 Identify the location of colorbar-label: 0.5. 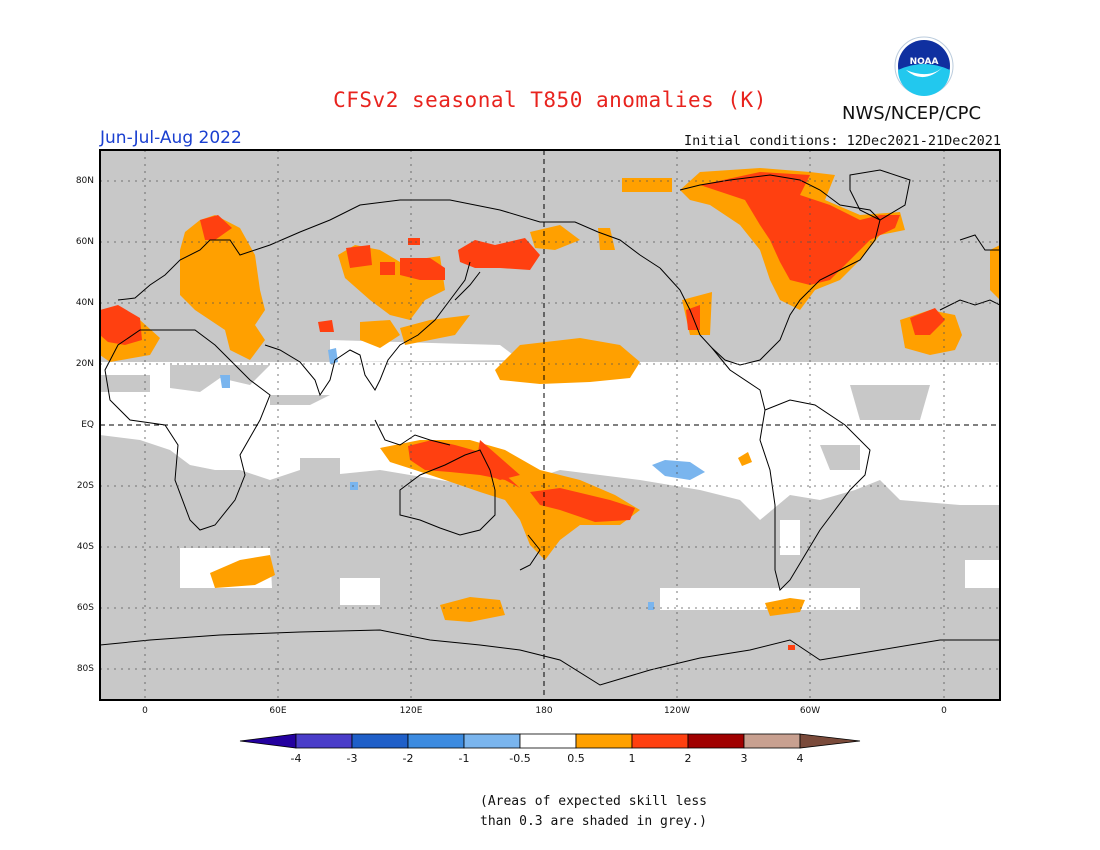
(576, 758).